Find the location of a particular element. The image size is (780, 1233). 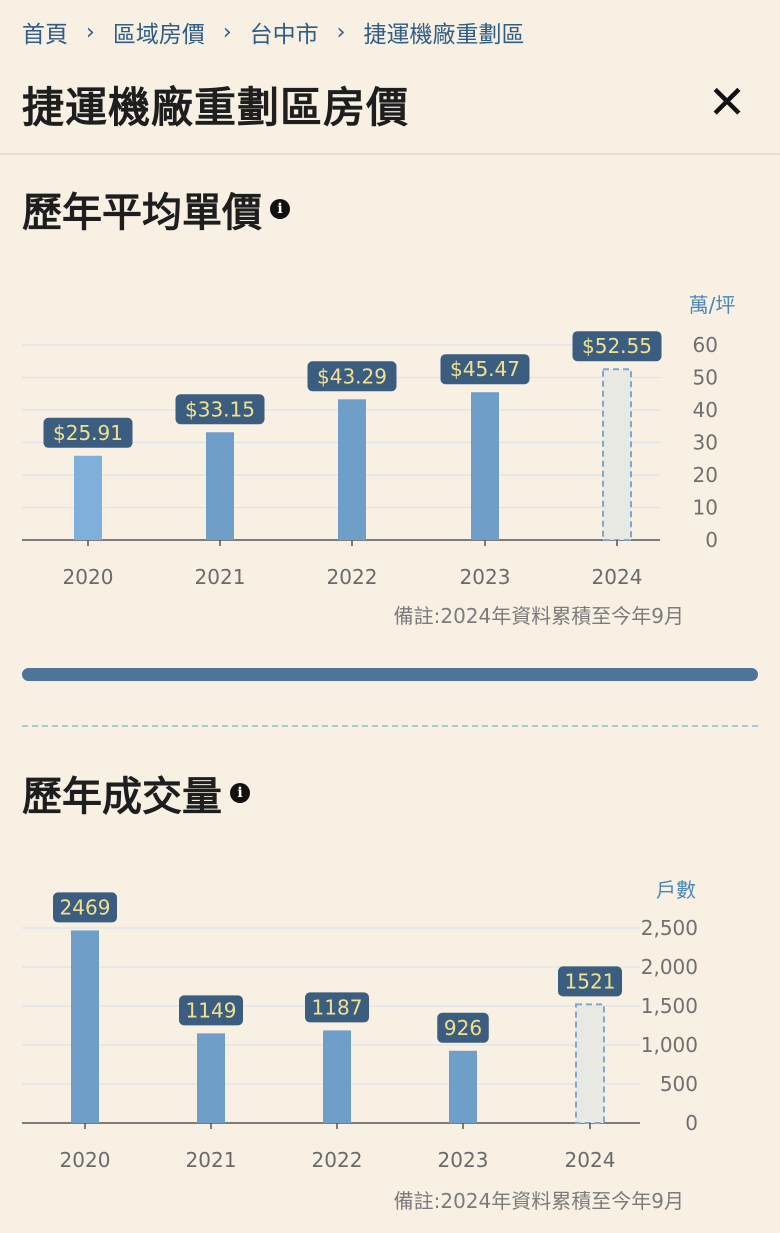

y-tick-label: 1,500 is located at coordinates (669, 1006).